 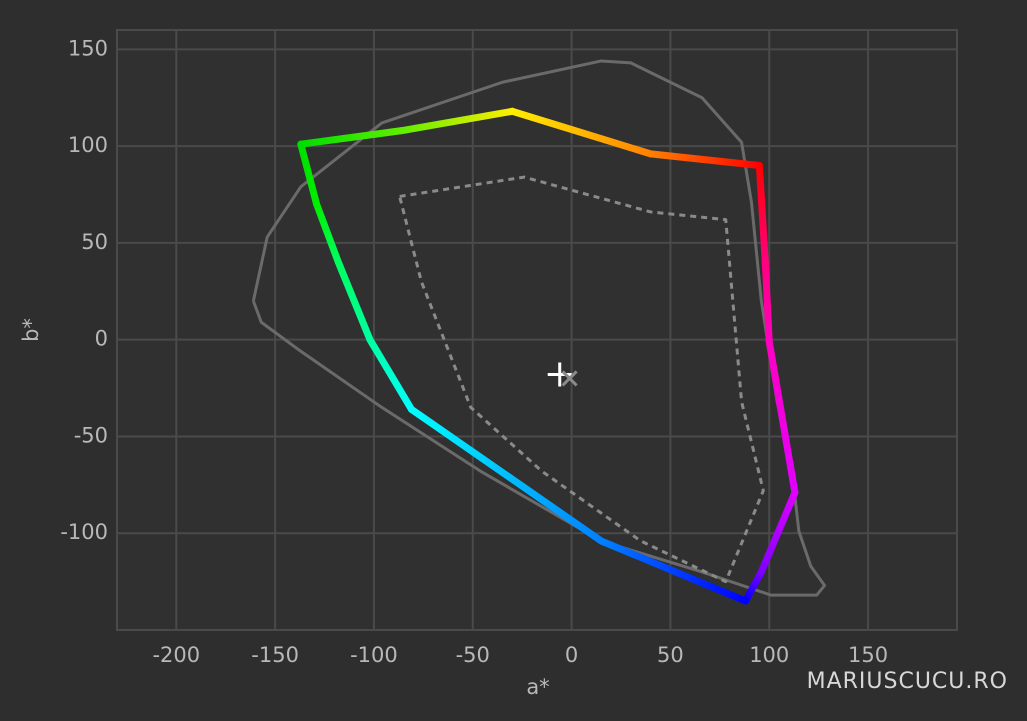 What do you see at coordinates (275, 655) in the screenshot?
I see `x-tick-label: -150` at bounding box center [275, 655].